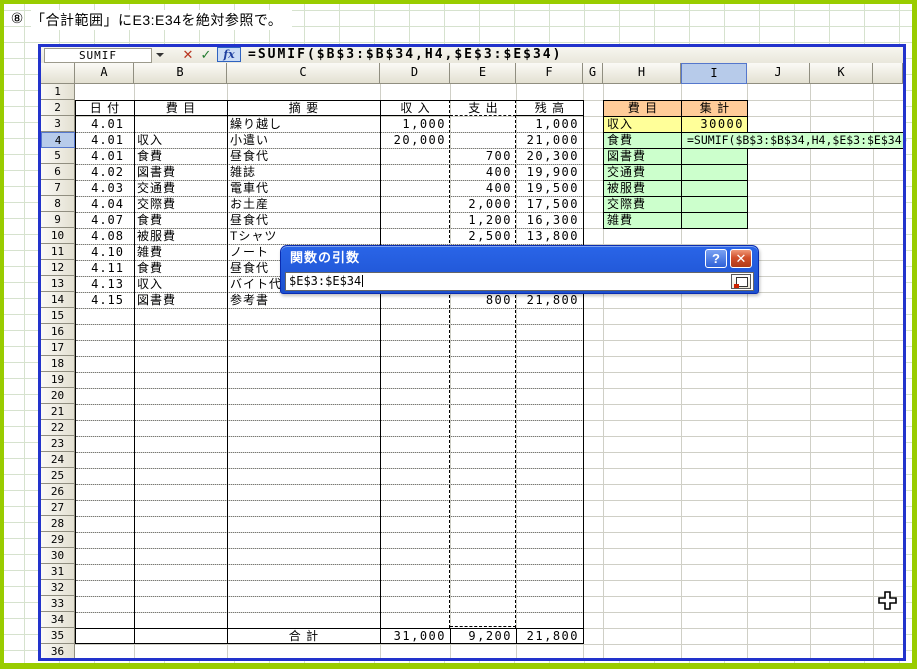  What do you see at coordinates (552, 236) in the screenshot?
I see `cell-F10: 13,800` at bounding box center [552, 236].